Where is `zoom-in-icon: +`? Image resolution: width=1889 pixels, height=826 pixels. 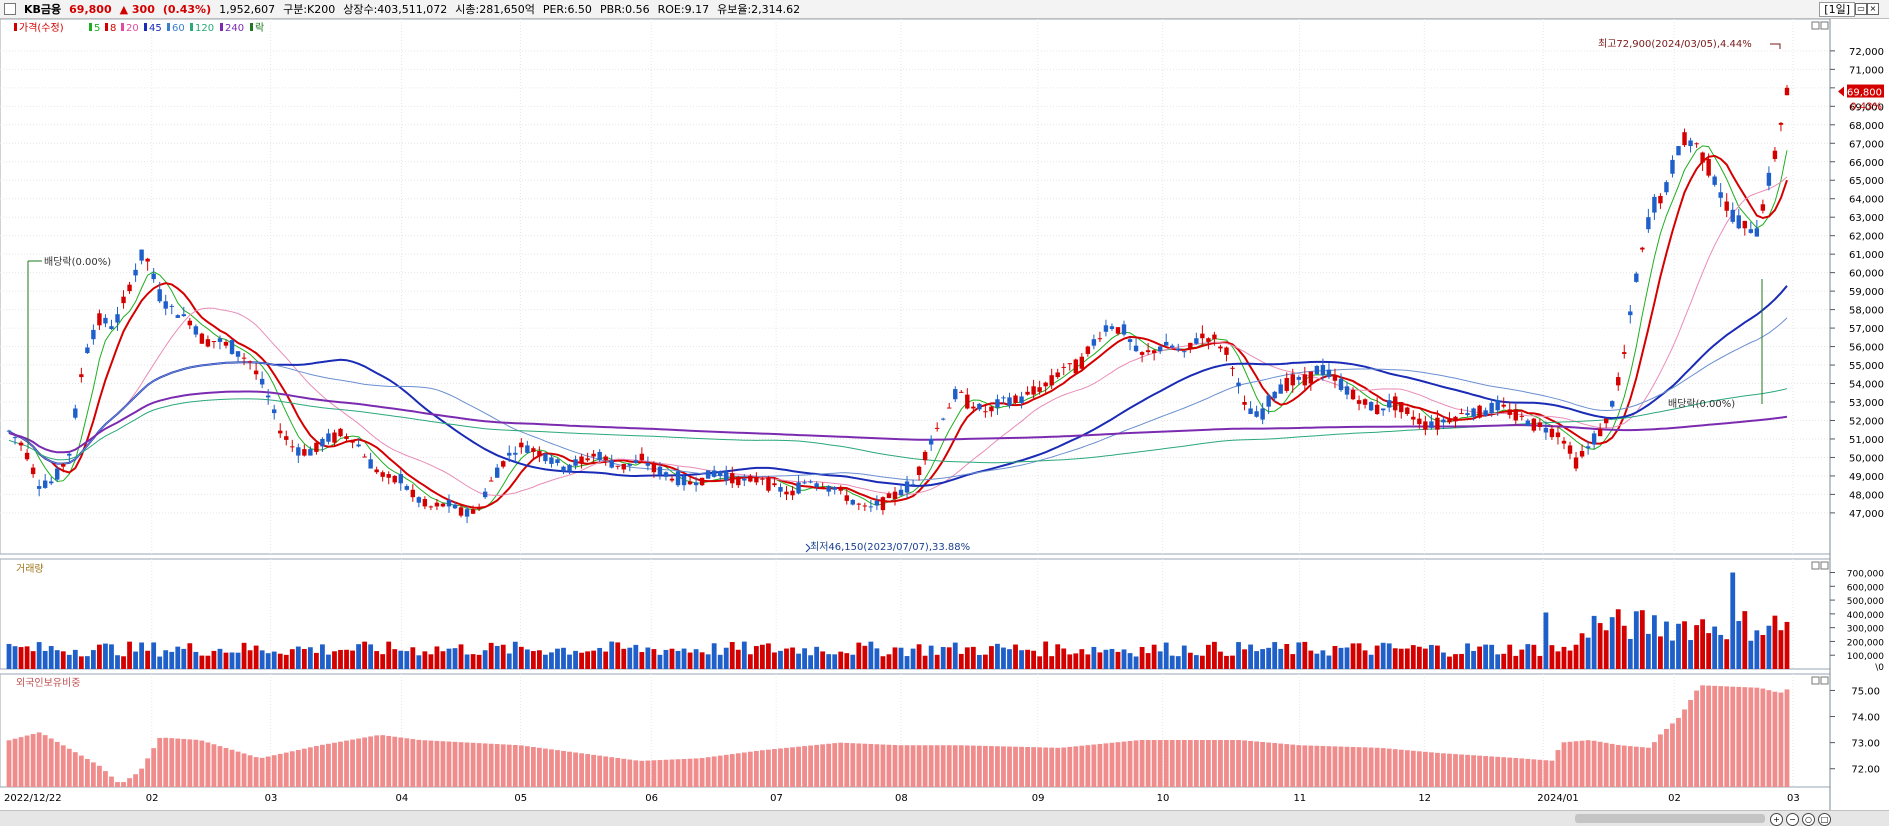 zoom-in-icon: + is located at coordinates (1776, 819).